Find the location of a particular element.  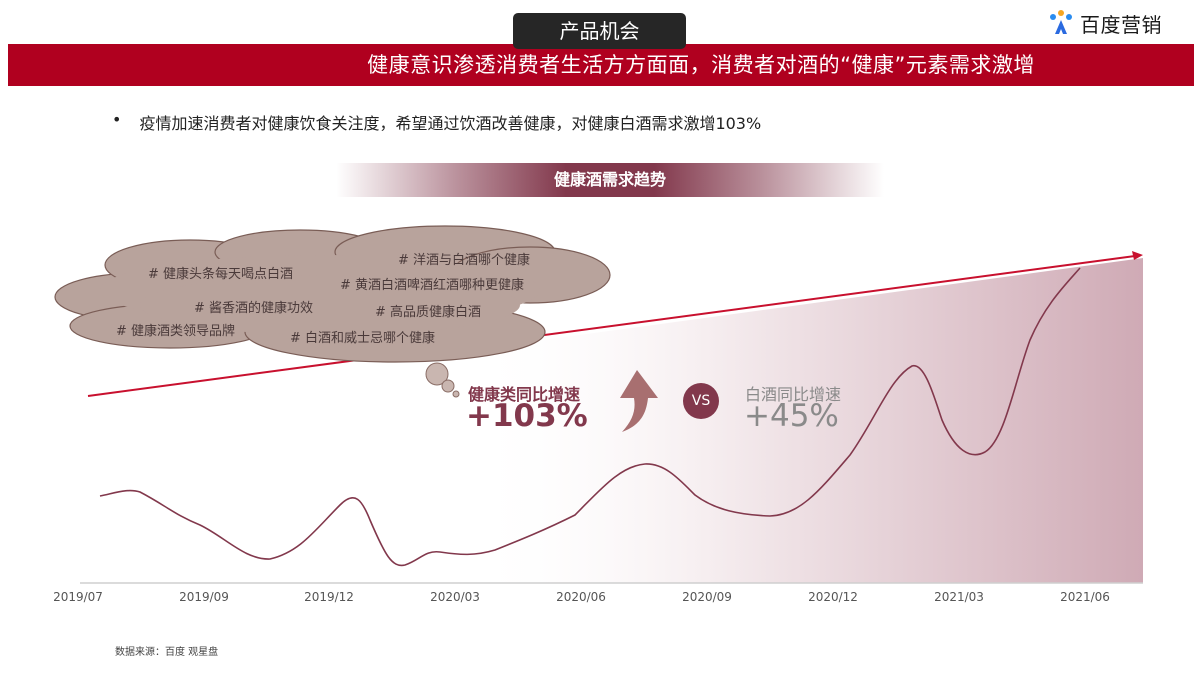

logo-text: 百度营销 is located at coordinates (1121, 24).